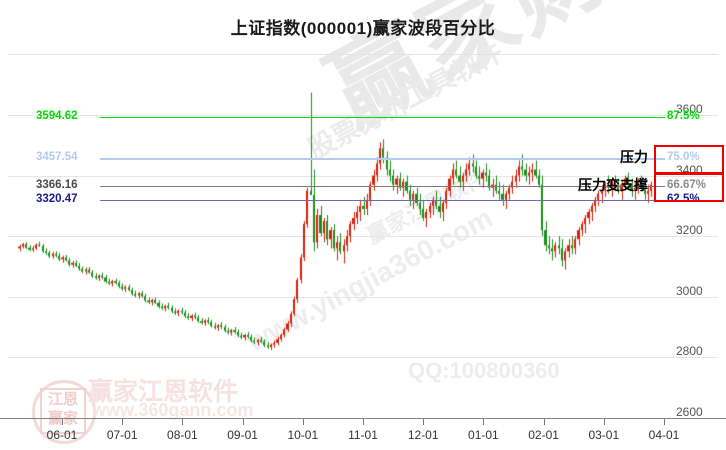 The width and height of the screenshot is (726, 450). Describe the element at coordinates (613, 184) in the screenshot. I see `level-6667-annotation: 压力变支撑` at that location.